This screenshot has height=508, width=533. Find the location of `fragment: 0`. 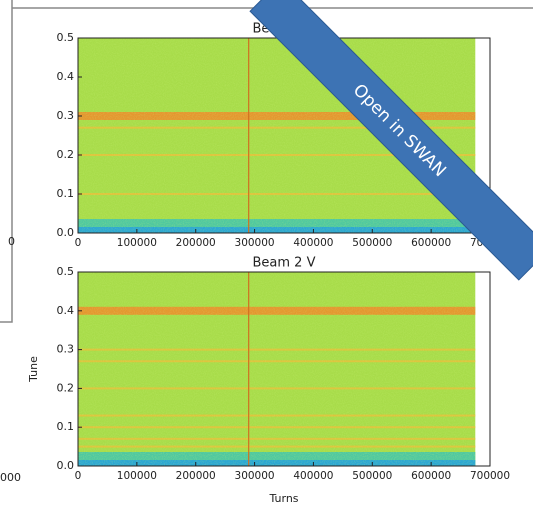

fragment: 0 is located at coordinates (11, 241).